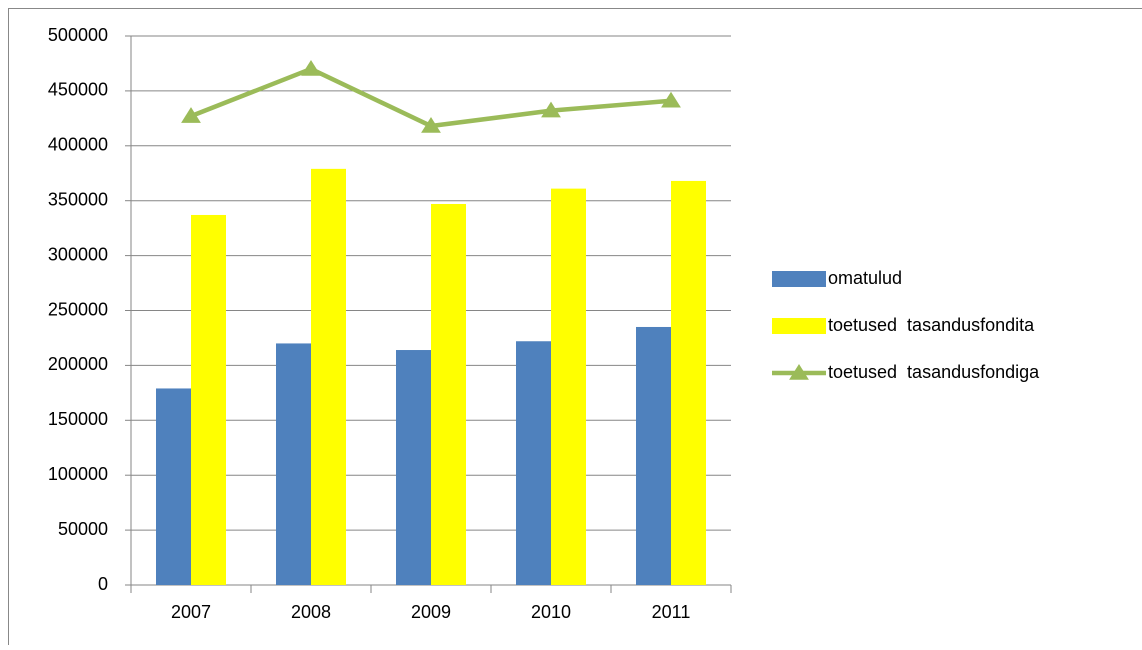 This screenshot has width=1142, height=650. I want to click on legend-label: toetused tasandusfondita, so click(931, 325).